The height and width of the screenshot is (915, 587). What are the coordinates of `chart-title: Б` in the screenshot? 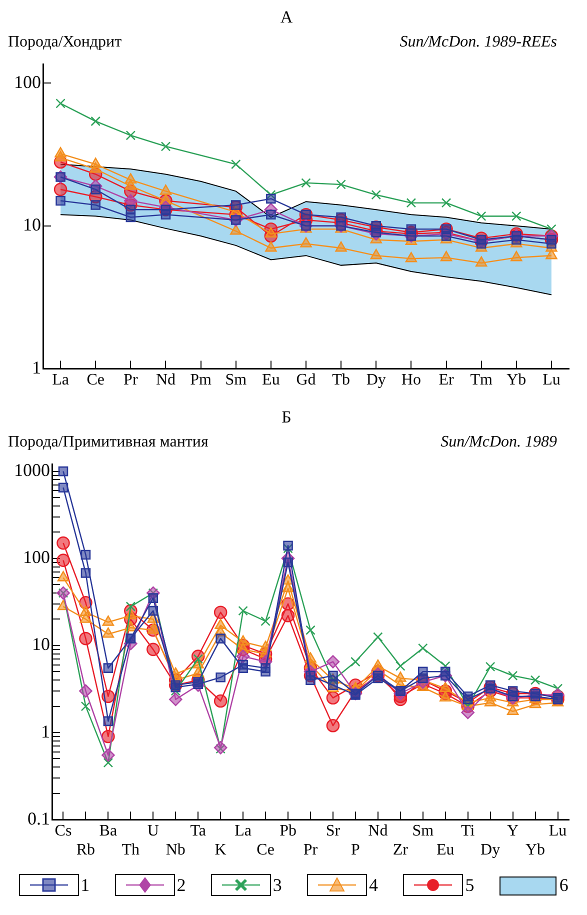 It's located at (287, 417).